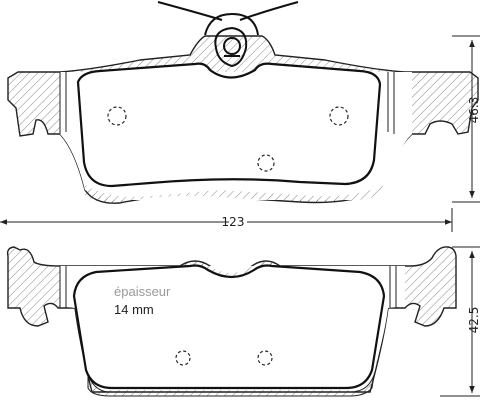 The image size is (487, 400). Describe the element at coordinates (460, 321) in the screenshot. I see `dimension-height-bottom` at that location.